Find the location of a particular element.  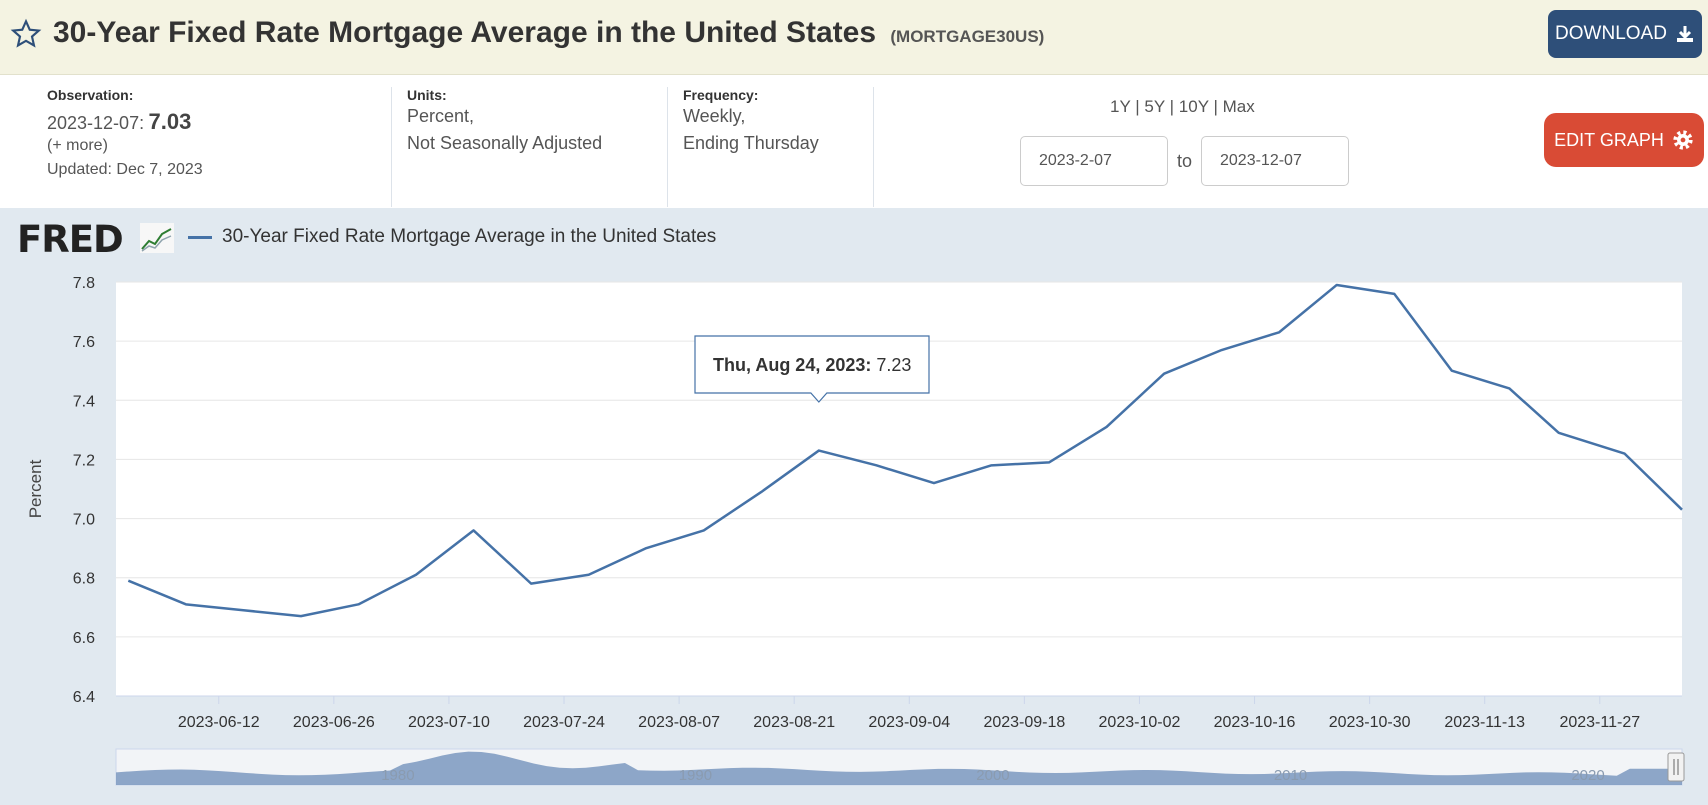

navigator-label: 2020 is located at coordinates (1587, 775).